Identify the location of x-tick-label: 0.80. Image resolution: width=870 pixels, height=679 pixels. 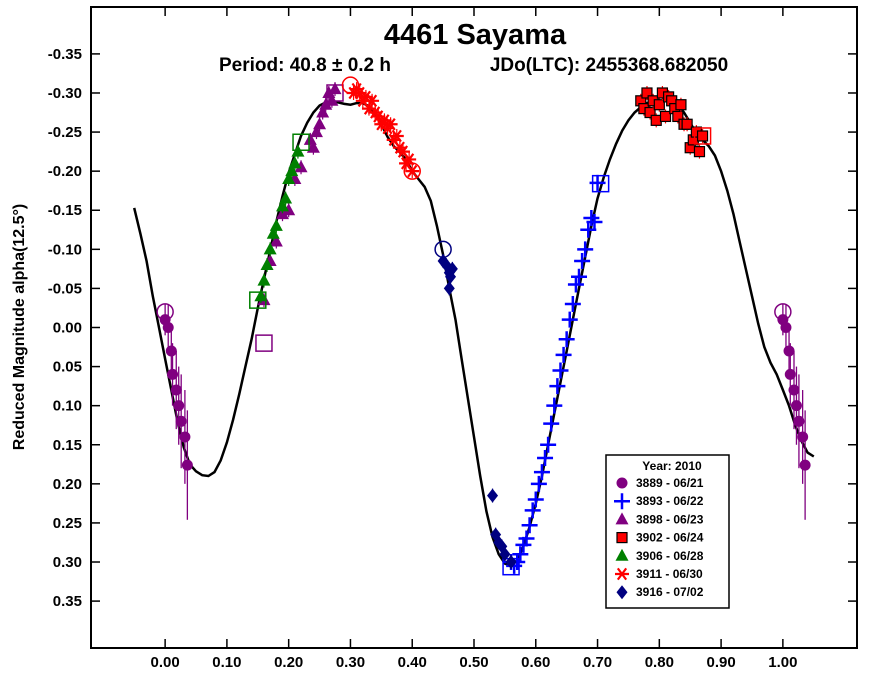
(659, 662).